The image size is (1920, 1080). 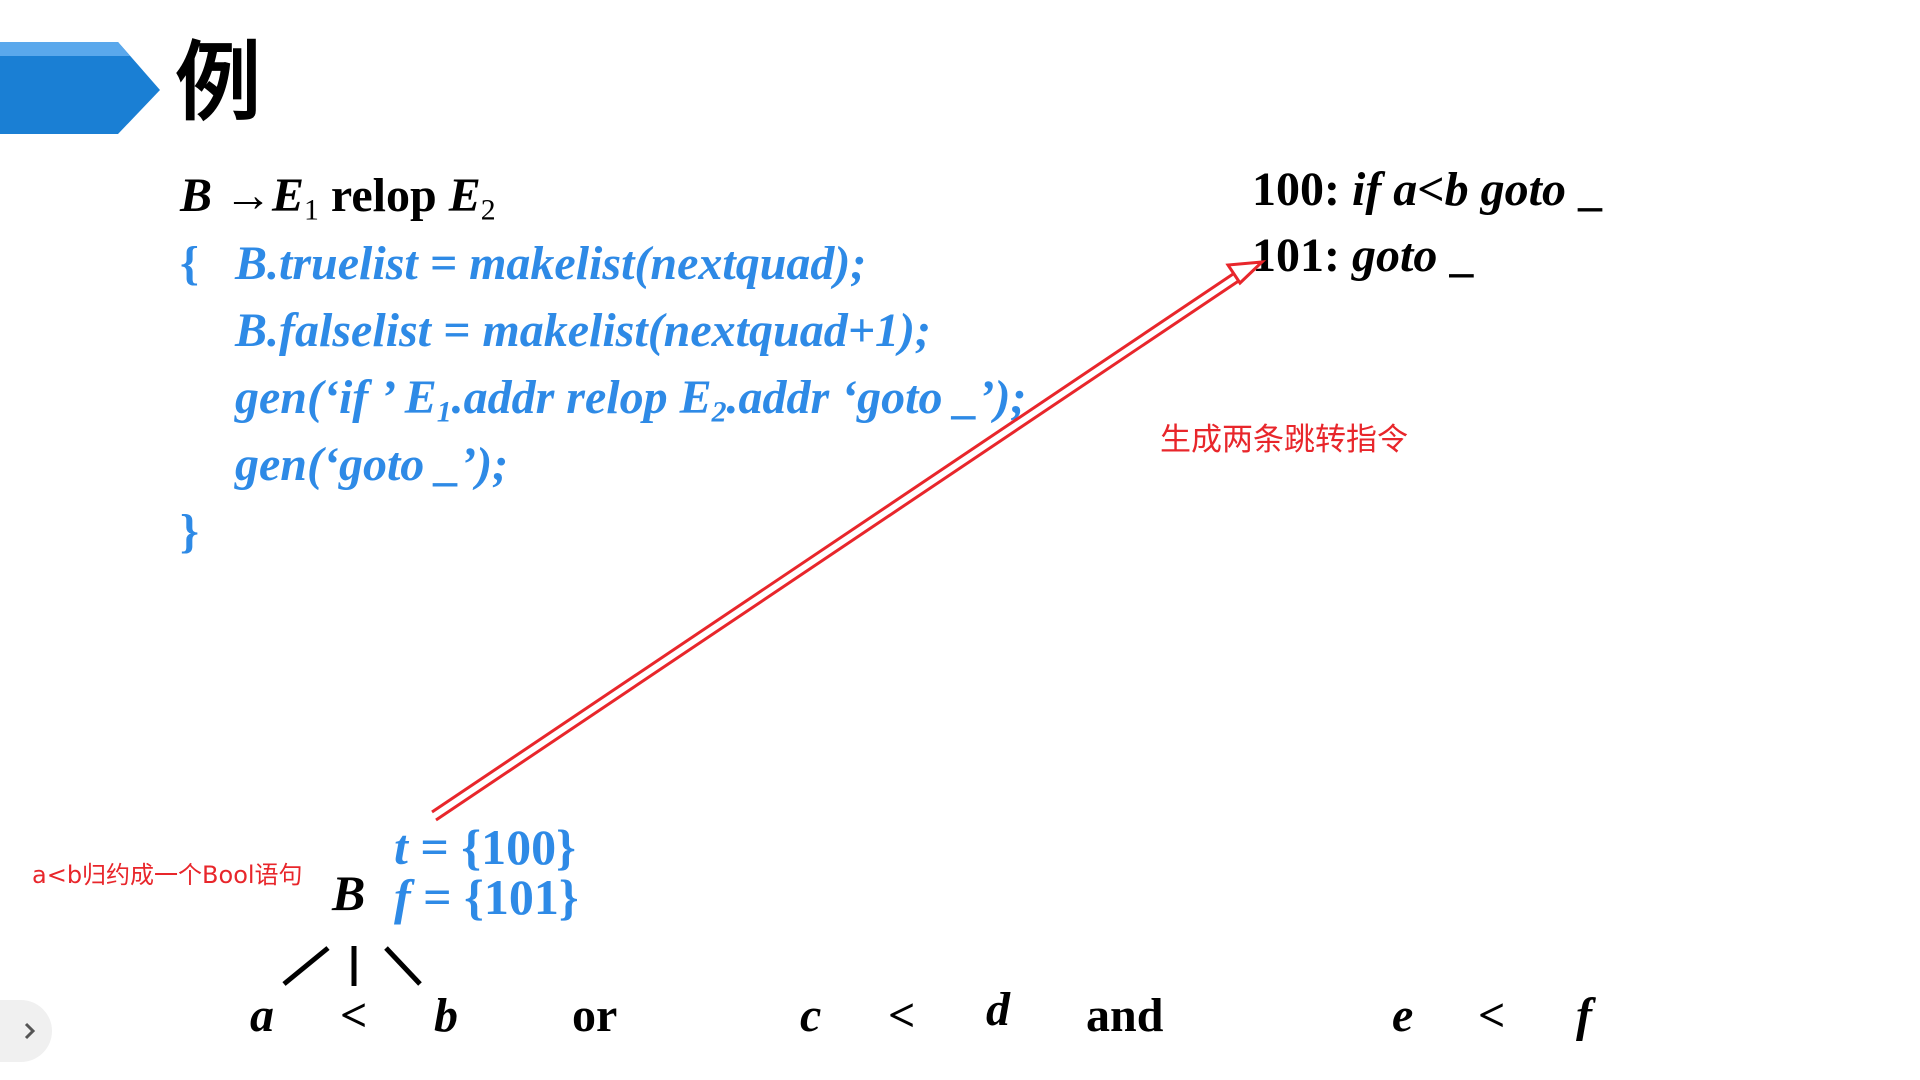 What do you see at coordinates (498, 847) in the screenshot?
I see `attr-t-value: = {100}` at bounding box center [498, 847].